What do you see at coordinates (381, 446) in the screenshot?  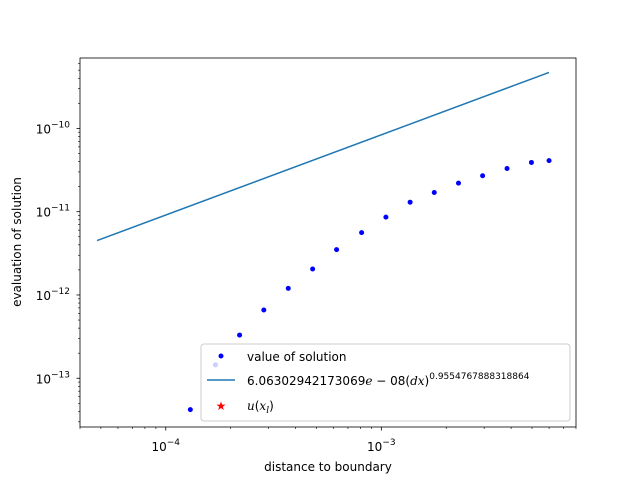 I see `x-tick-label: 10⁻³` at bounding box center [381, 446].